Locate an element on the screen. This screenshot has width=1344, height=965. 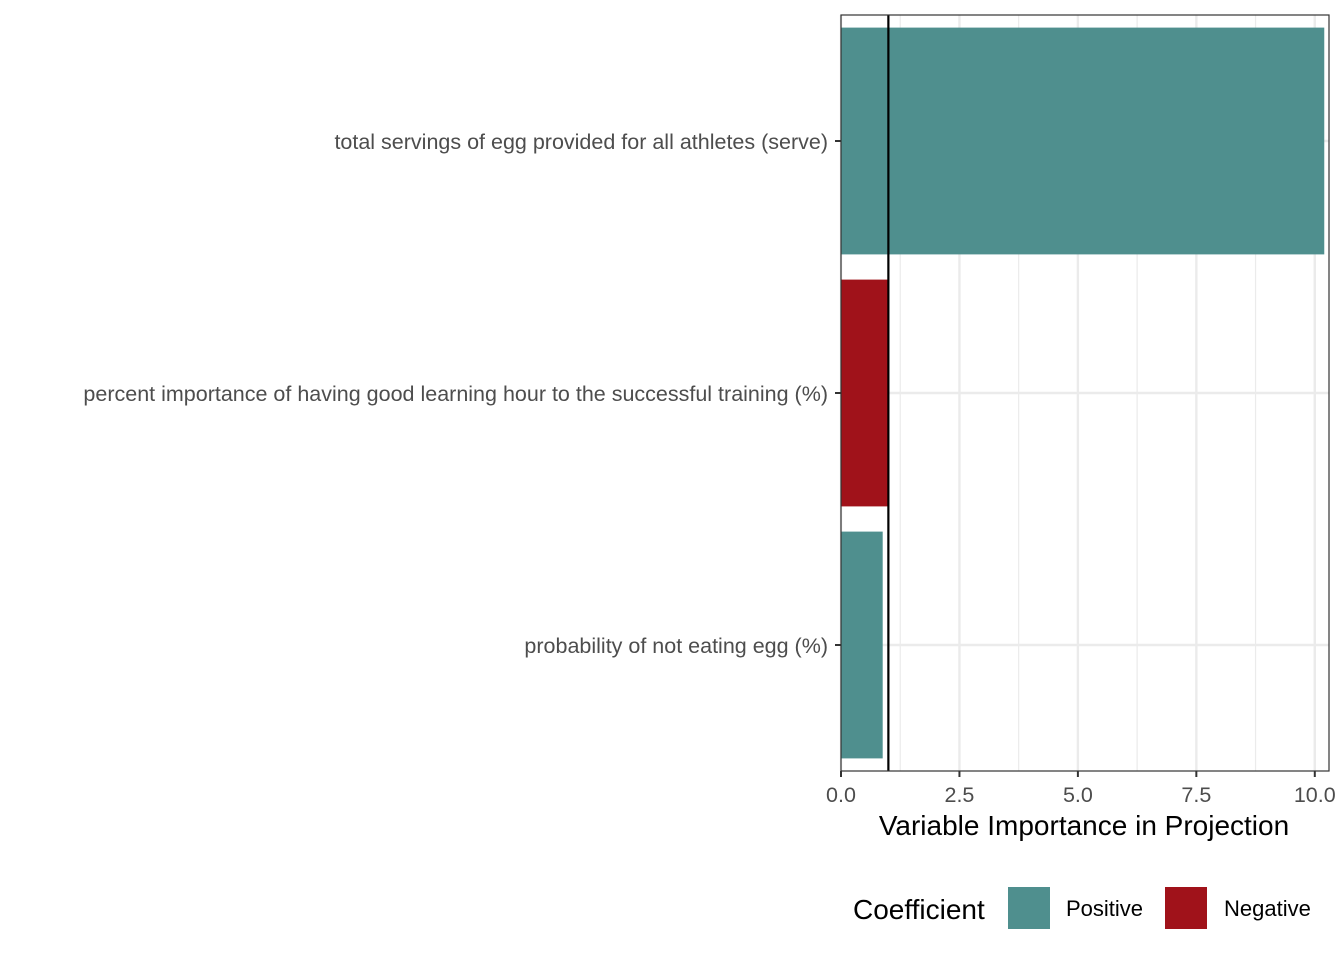
legend-key-positive is located at coordinates (1029, 908).